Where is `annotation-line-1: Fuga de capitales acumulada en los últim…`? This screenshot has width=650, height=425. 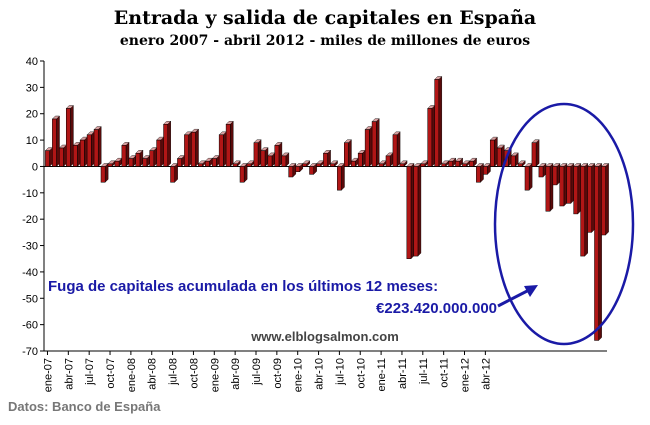 annotation-line-1: Fuga de capitales acumulada en los últim… is located at coordinates (243, 286).